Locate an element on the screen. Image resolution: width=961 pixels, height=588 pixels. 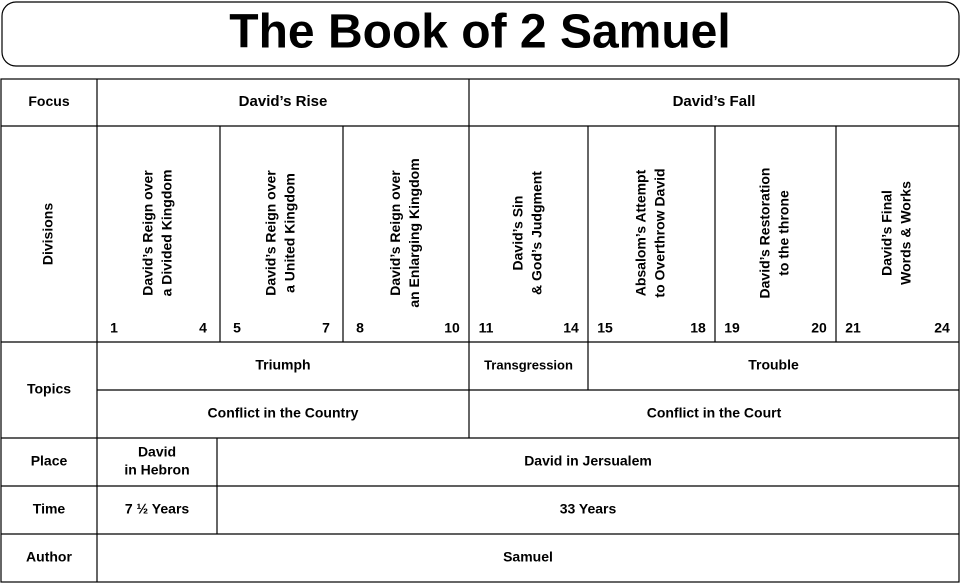
row-label: Topics is located at coordinates (49, 389).